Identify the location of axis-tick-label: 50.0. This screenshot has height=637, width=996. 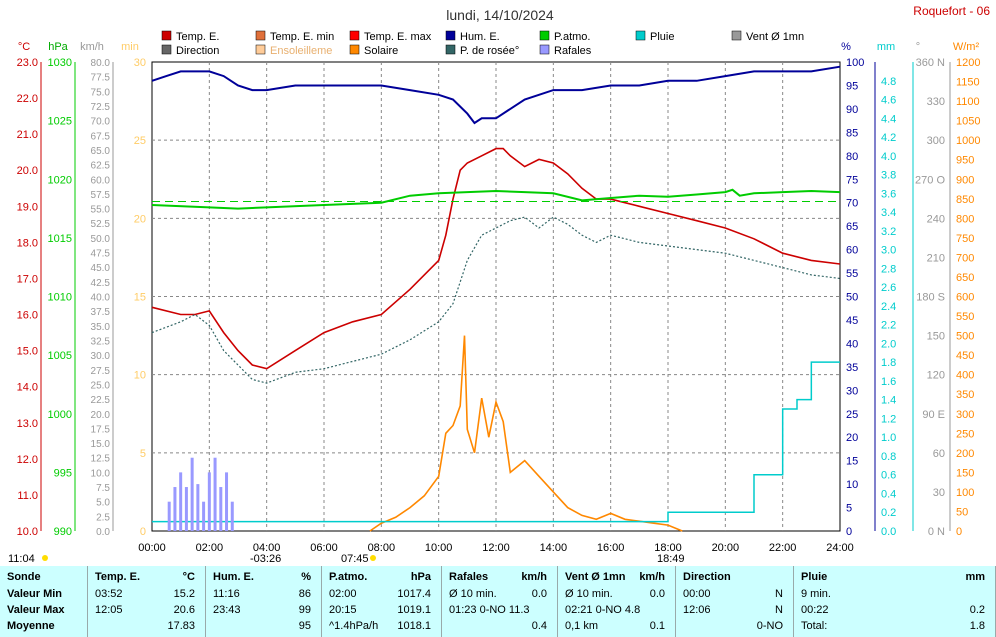
(101, 239).